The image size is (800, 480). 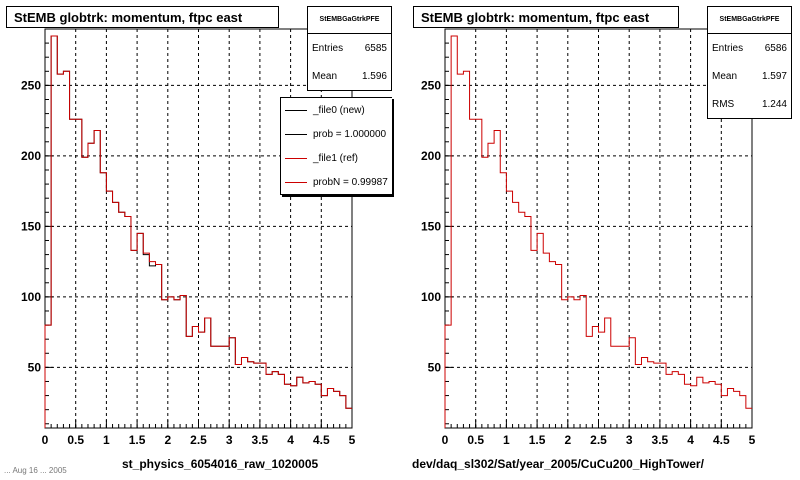 I want to click on right-y-tick-label: 100, so click(x=431, y=297).